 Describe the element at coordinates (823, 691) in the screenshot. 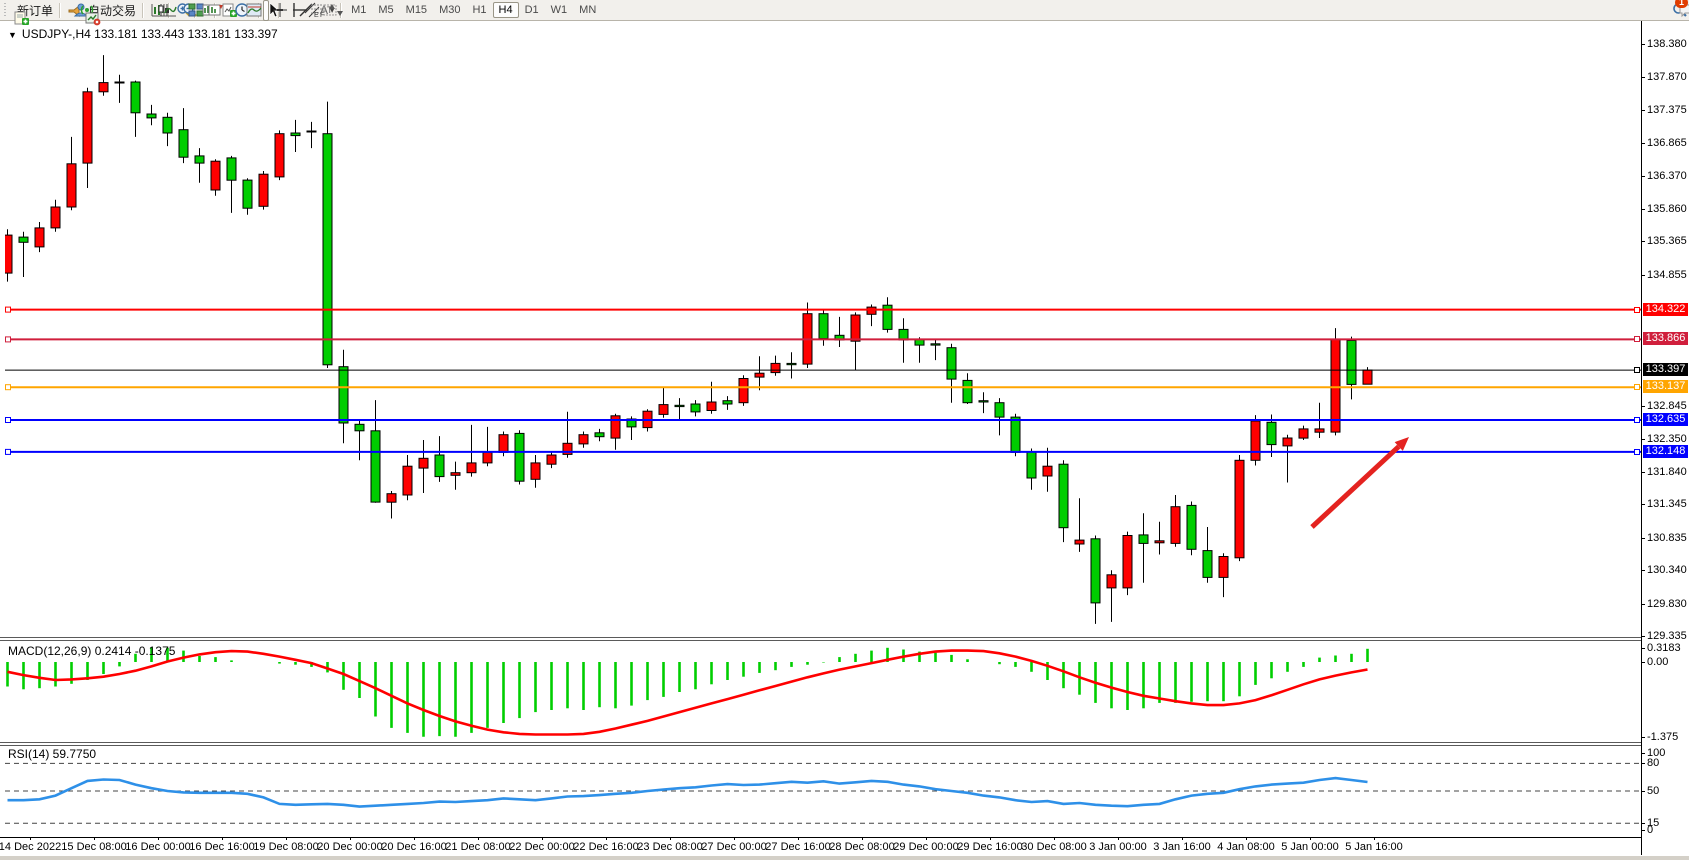

I see `macd-panel` at that location.